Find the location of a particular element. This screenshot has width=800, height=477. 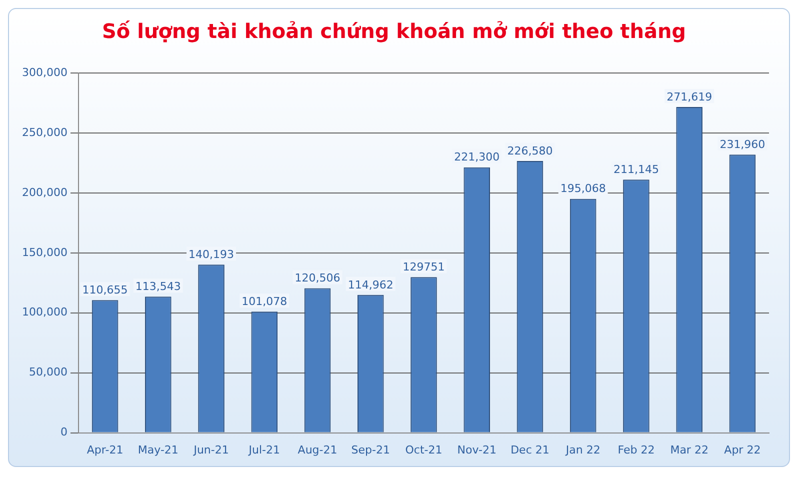

data-label: 120,506 is located at coordinates (317, 278).